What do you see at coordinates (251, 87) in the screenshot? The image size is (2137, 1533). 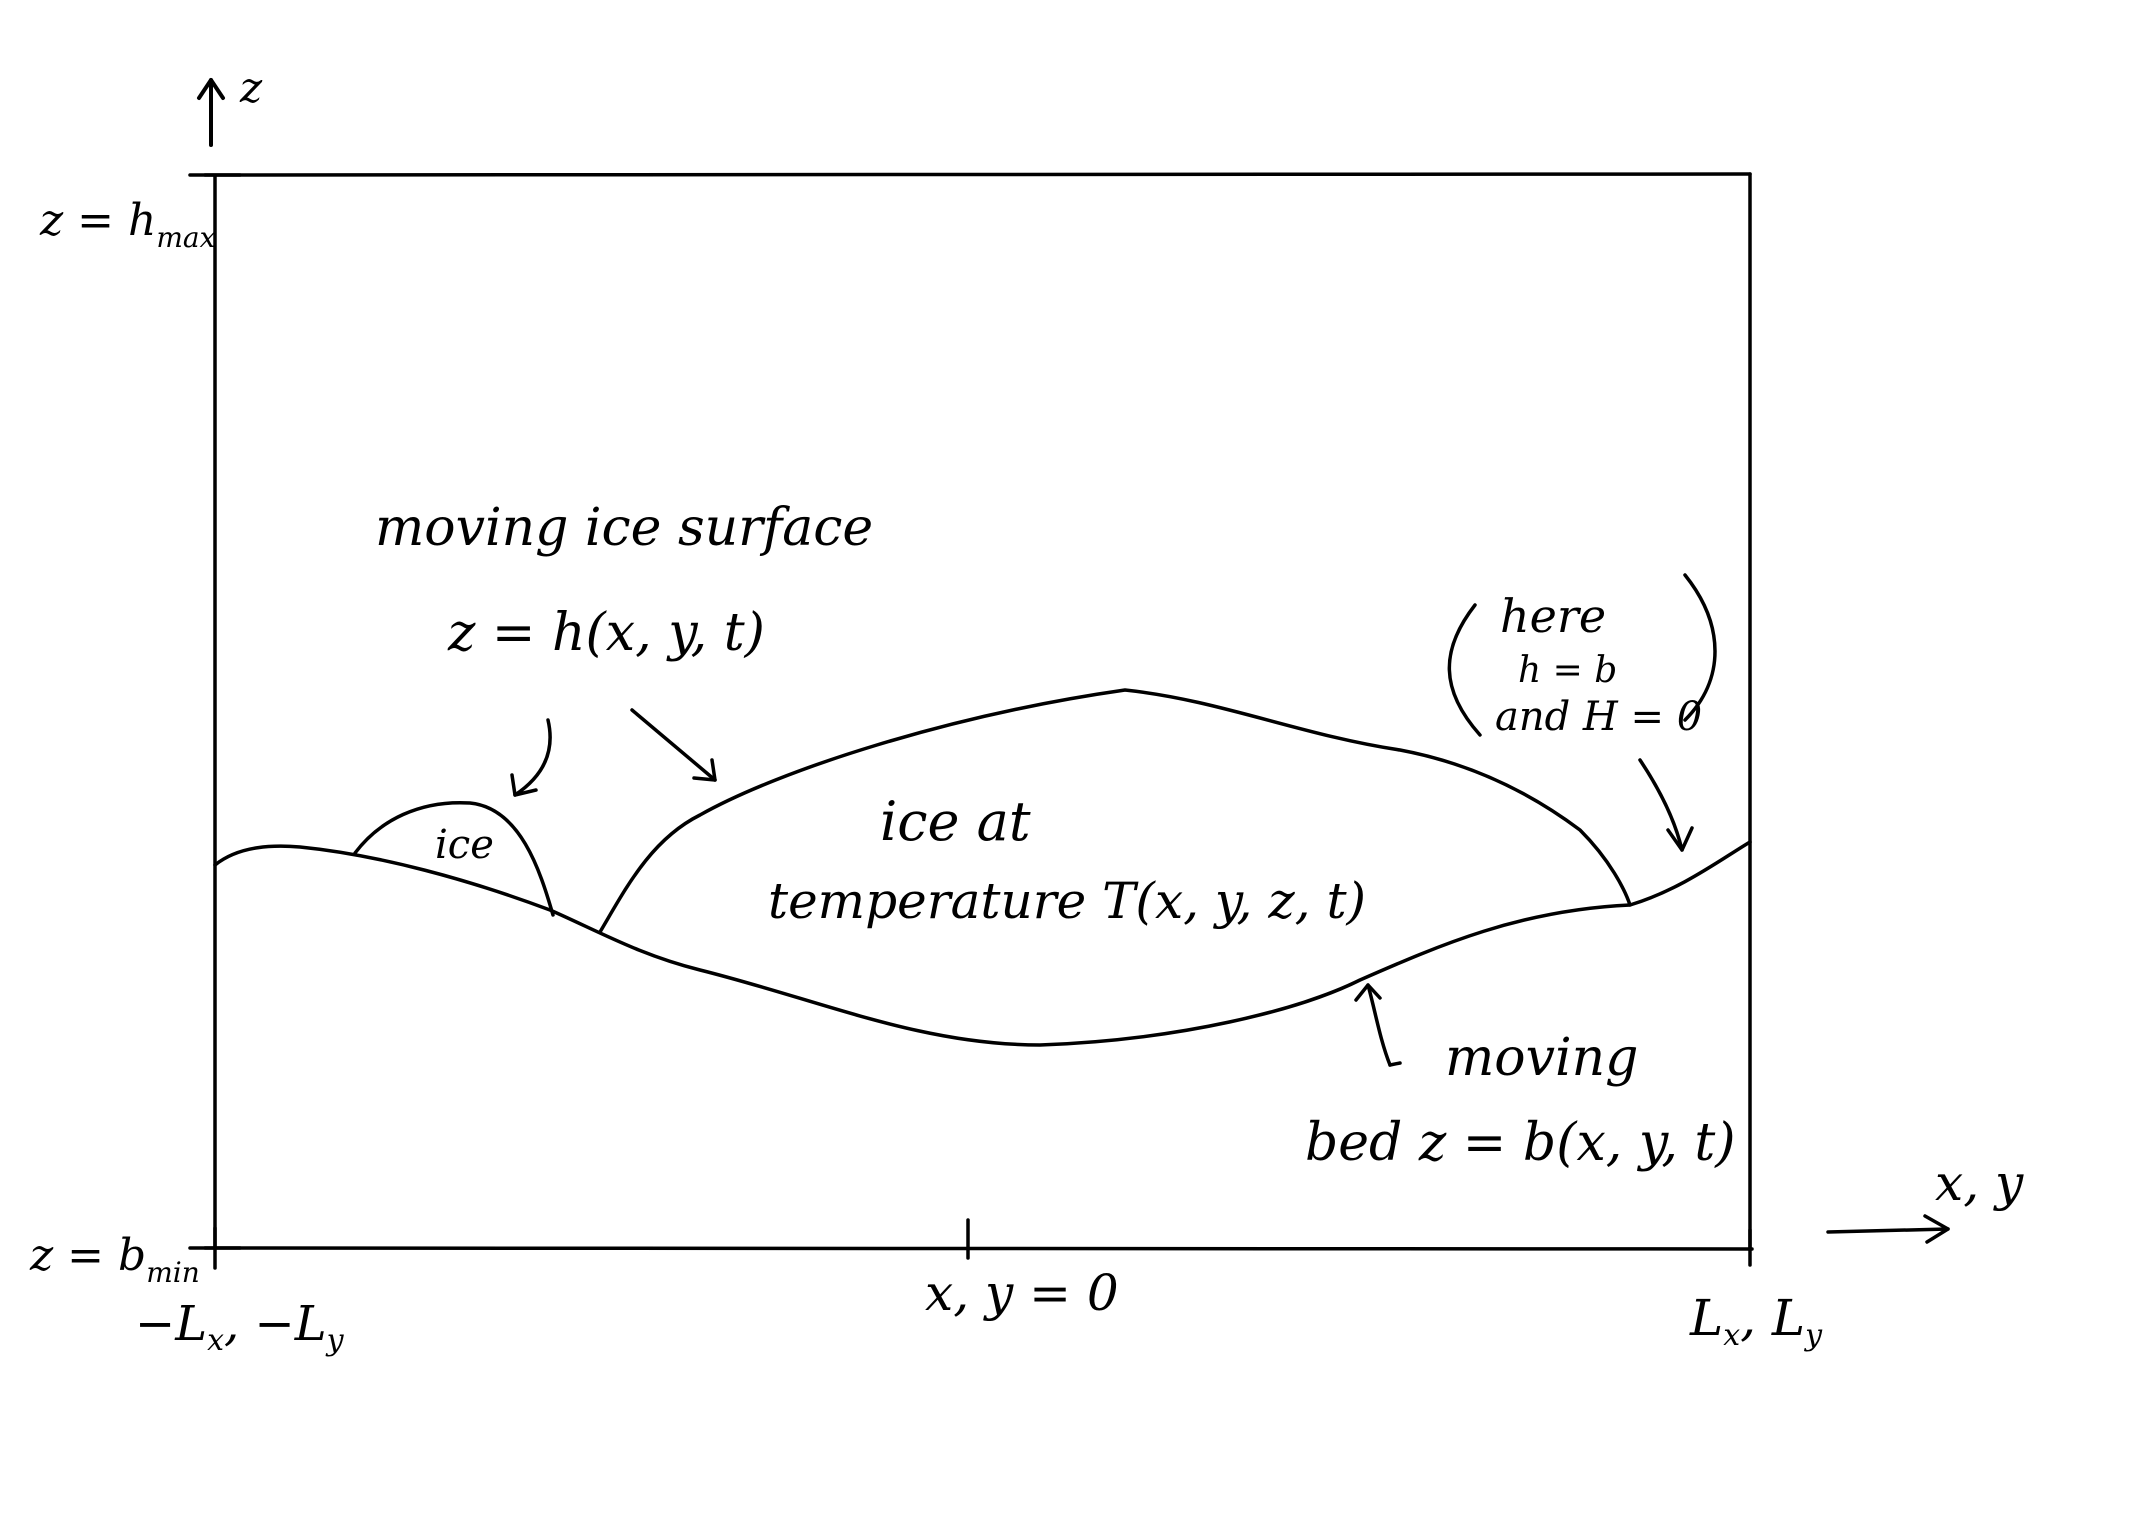 I see `z-axis-label: z` at bounding box center [251, 87].